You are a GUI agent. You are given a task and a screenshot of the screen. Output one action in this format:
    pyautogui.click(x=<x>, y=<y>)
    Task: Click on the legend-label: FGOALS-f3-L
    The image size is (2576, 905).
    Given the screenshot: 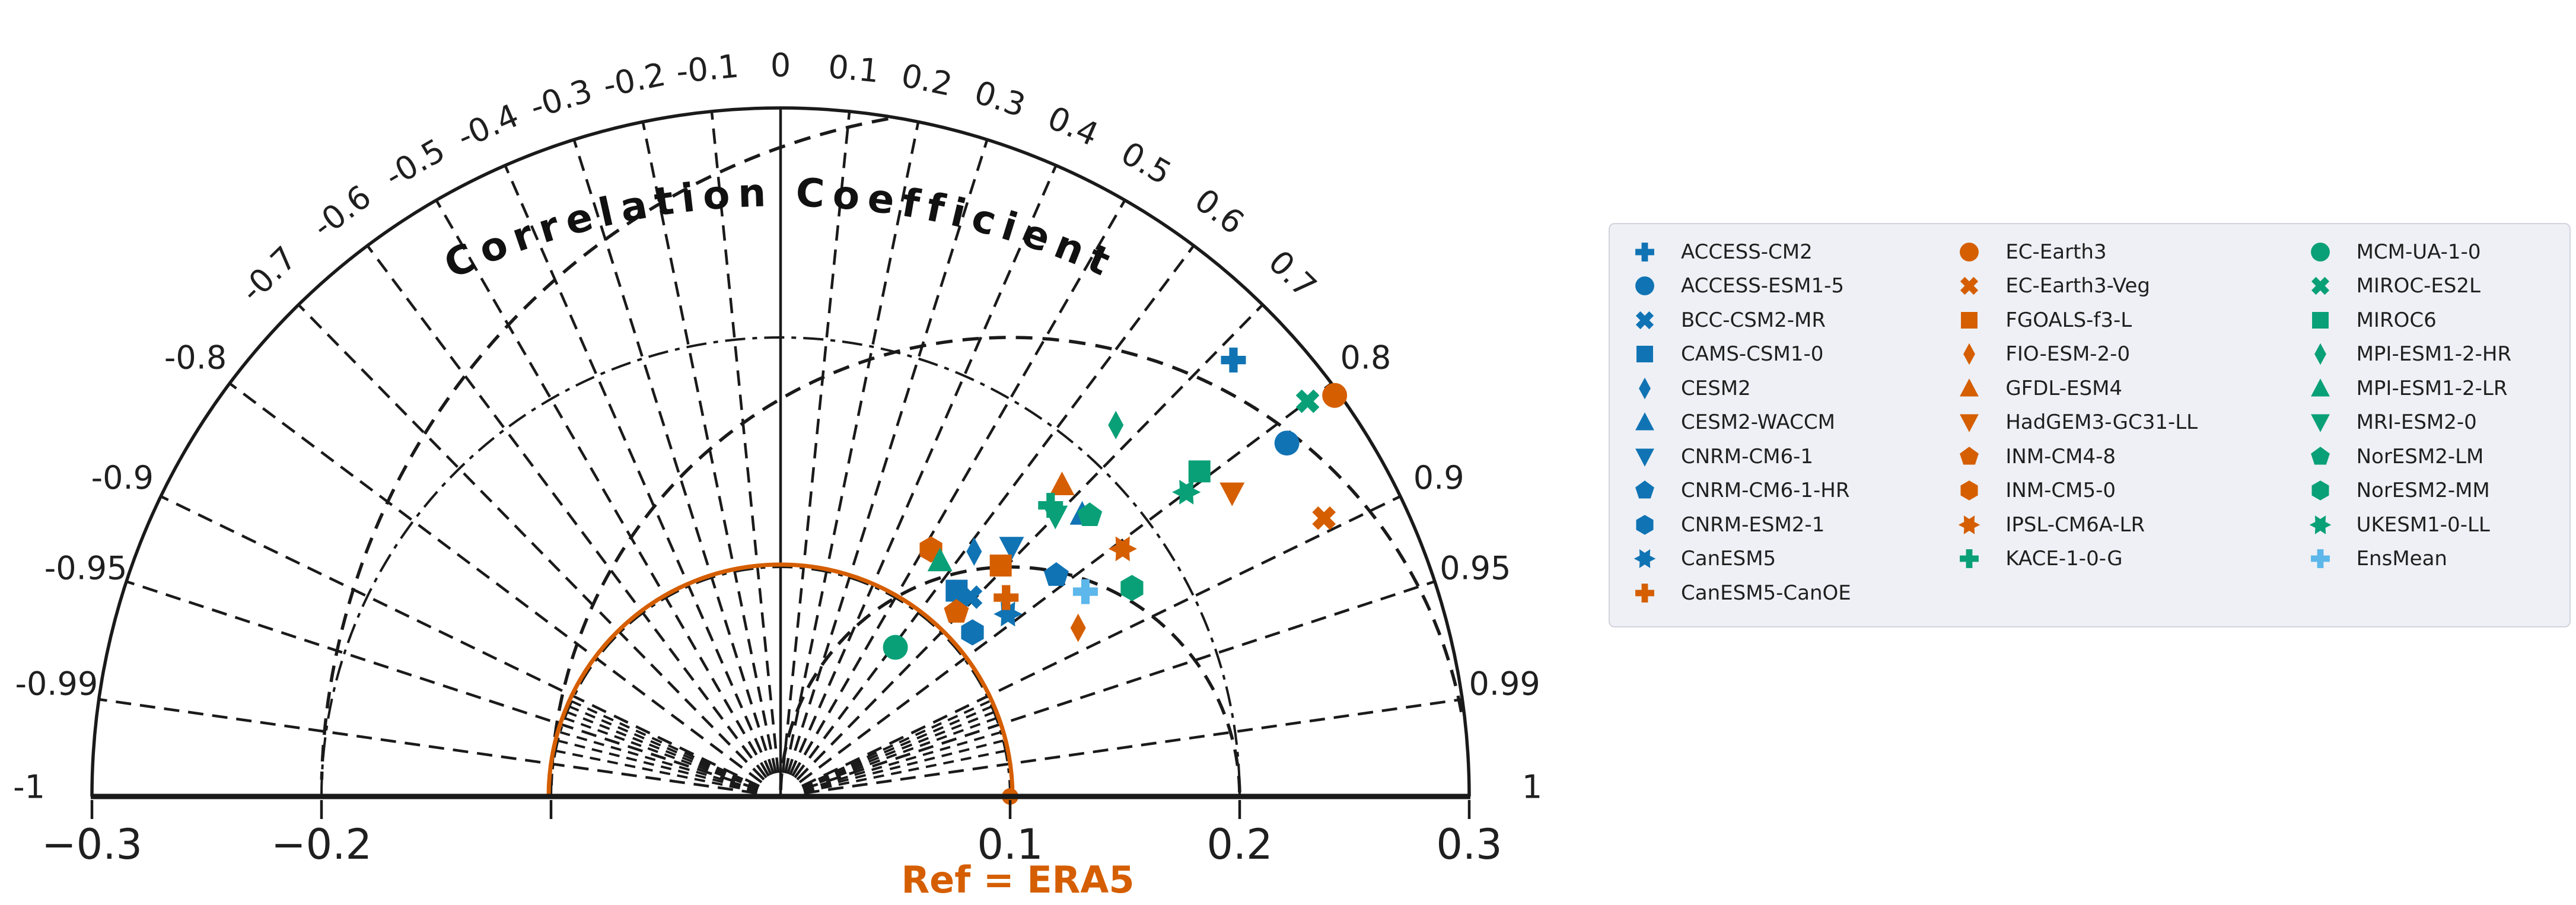 What is the action you would take?
    pyautogui.click(x=2068, y=320)
    